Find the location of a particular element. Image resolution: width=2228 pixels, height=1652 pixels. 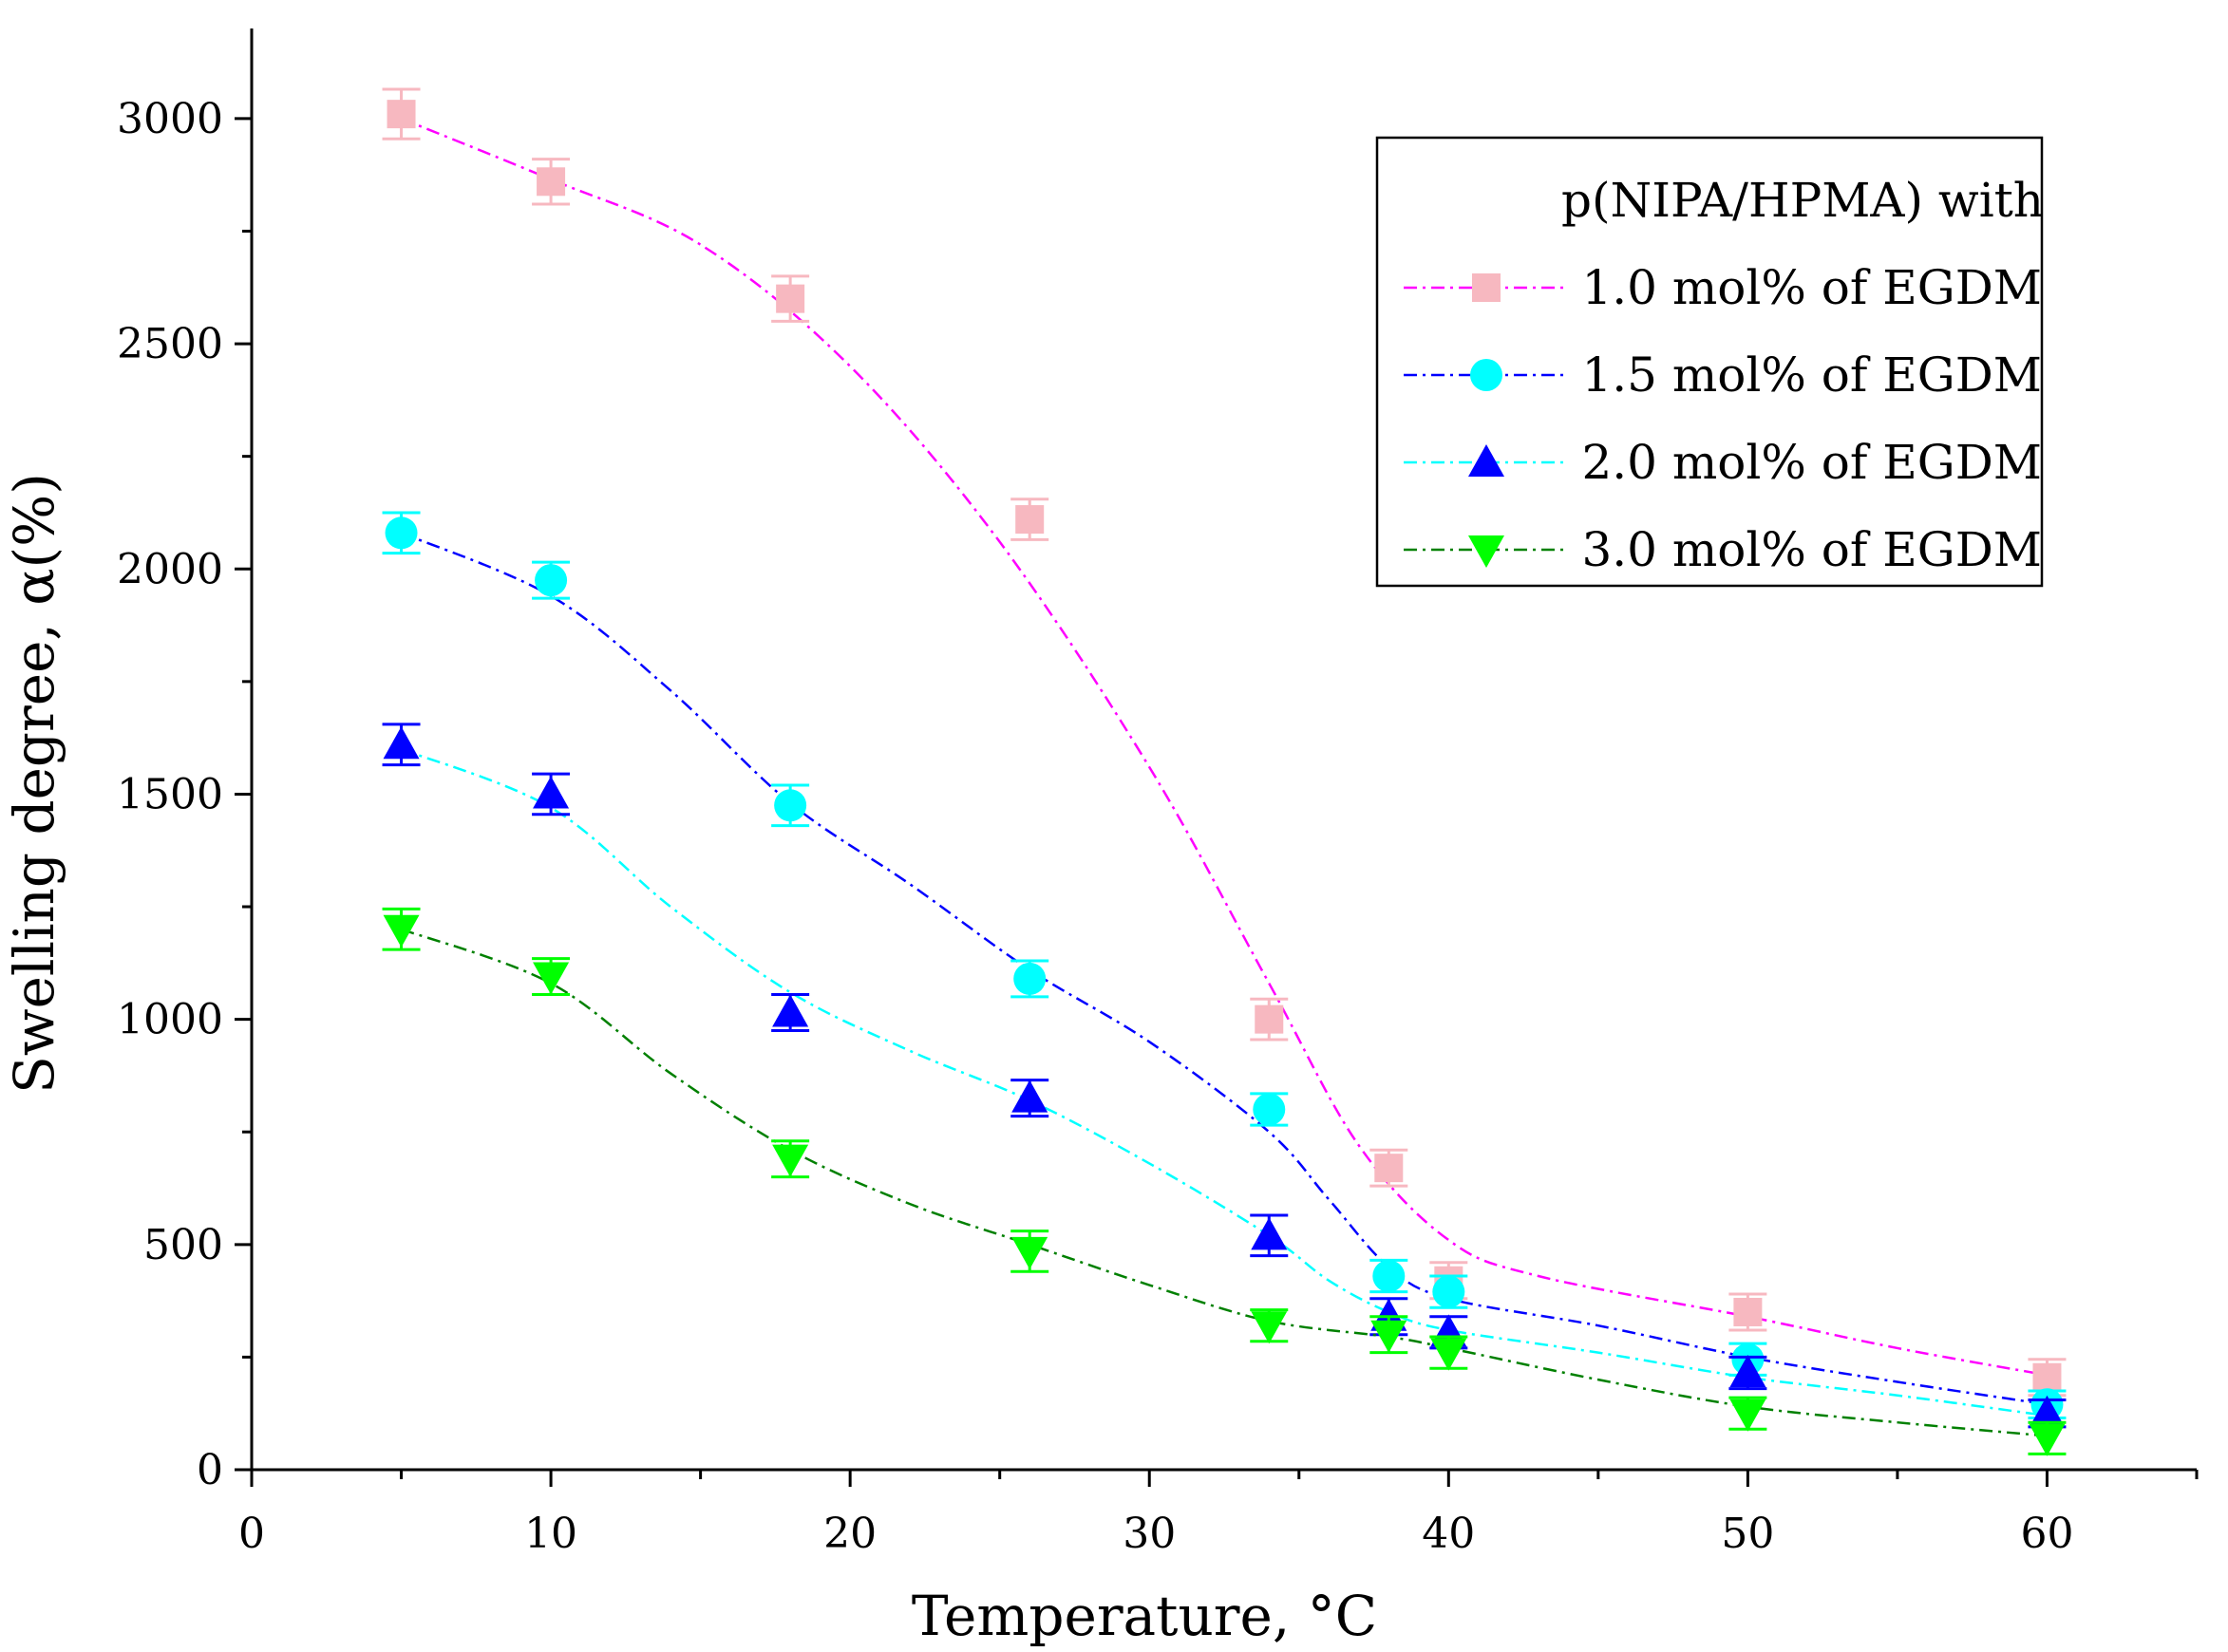

y-tick-label: 2500 is located at coordinates (170, 344).